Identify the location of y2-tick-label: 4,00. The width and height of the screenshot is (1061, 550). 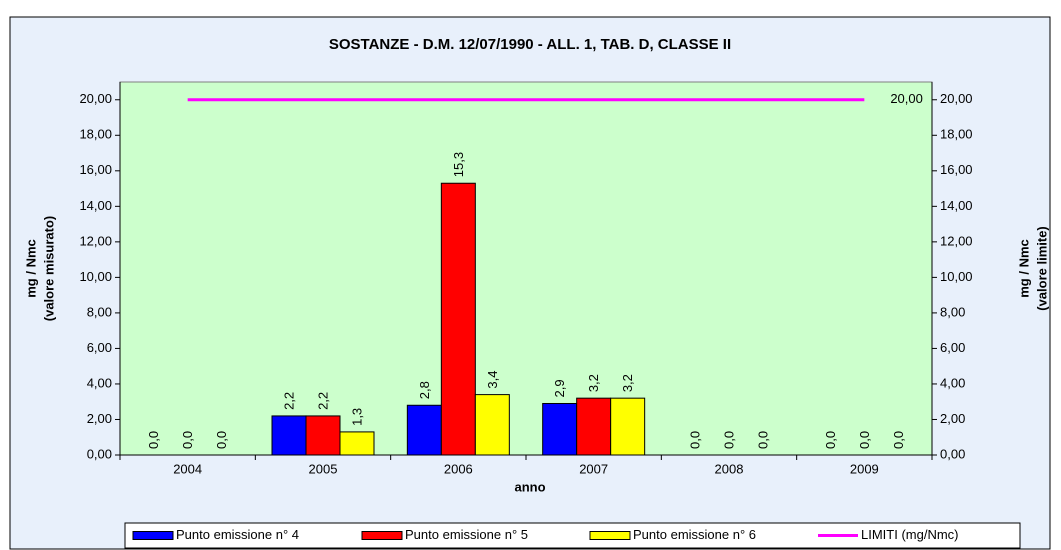
(952, 382).